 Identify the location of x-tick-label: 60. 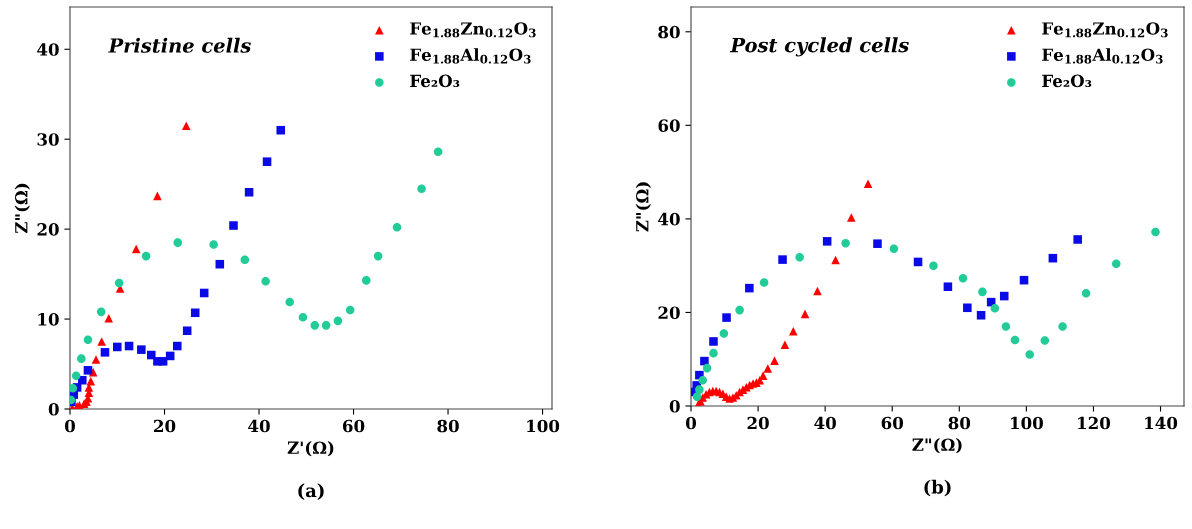
(892, 423).